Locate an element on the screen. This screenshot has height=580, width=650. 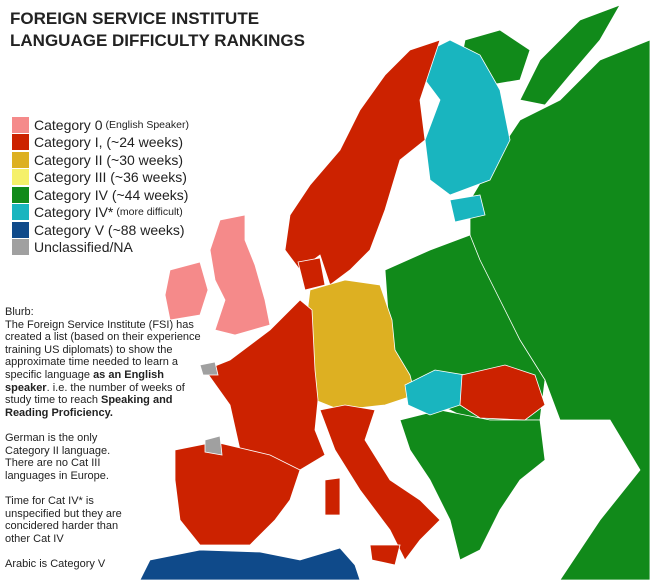
region-scandinavia is located at coordinates (362, 162).